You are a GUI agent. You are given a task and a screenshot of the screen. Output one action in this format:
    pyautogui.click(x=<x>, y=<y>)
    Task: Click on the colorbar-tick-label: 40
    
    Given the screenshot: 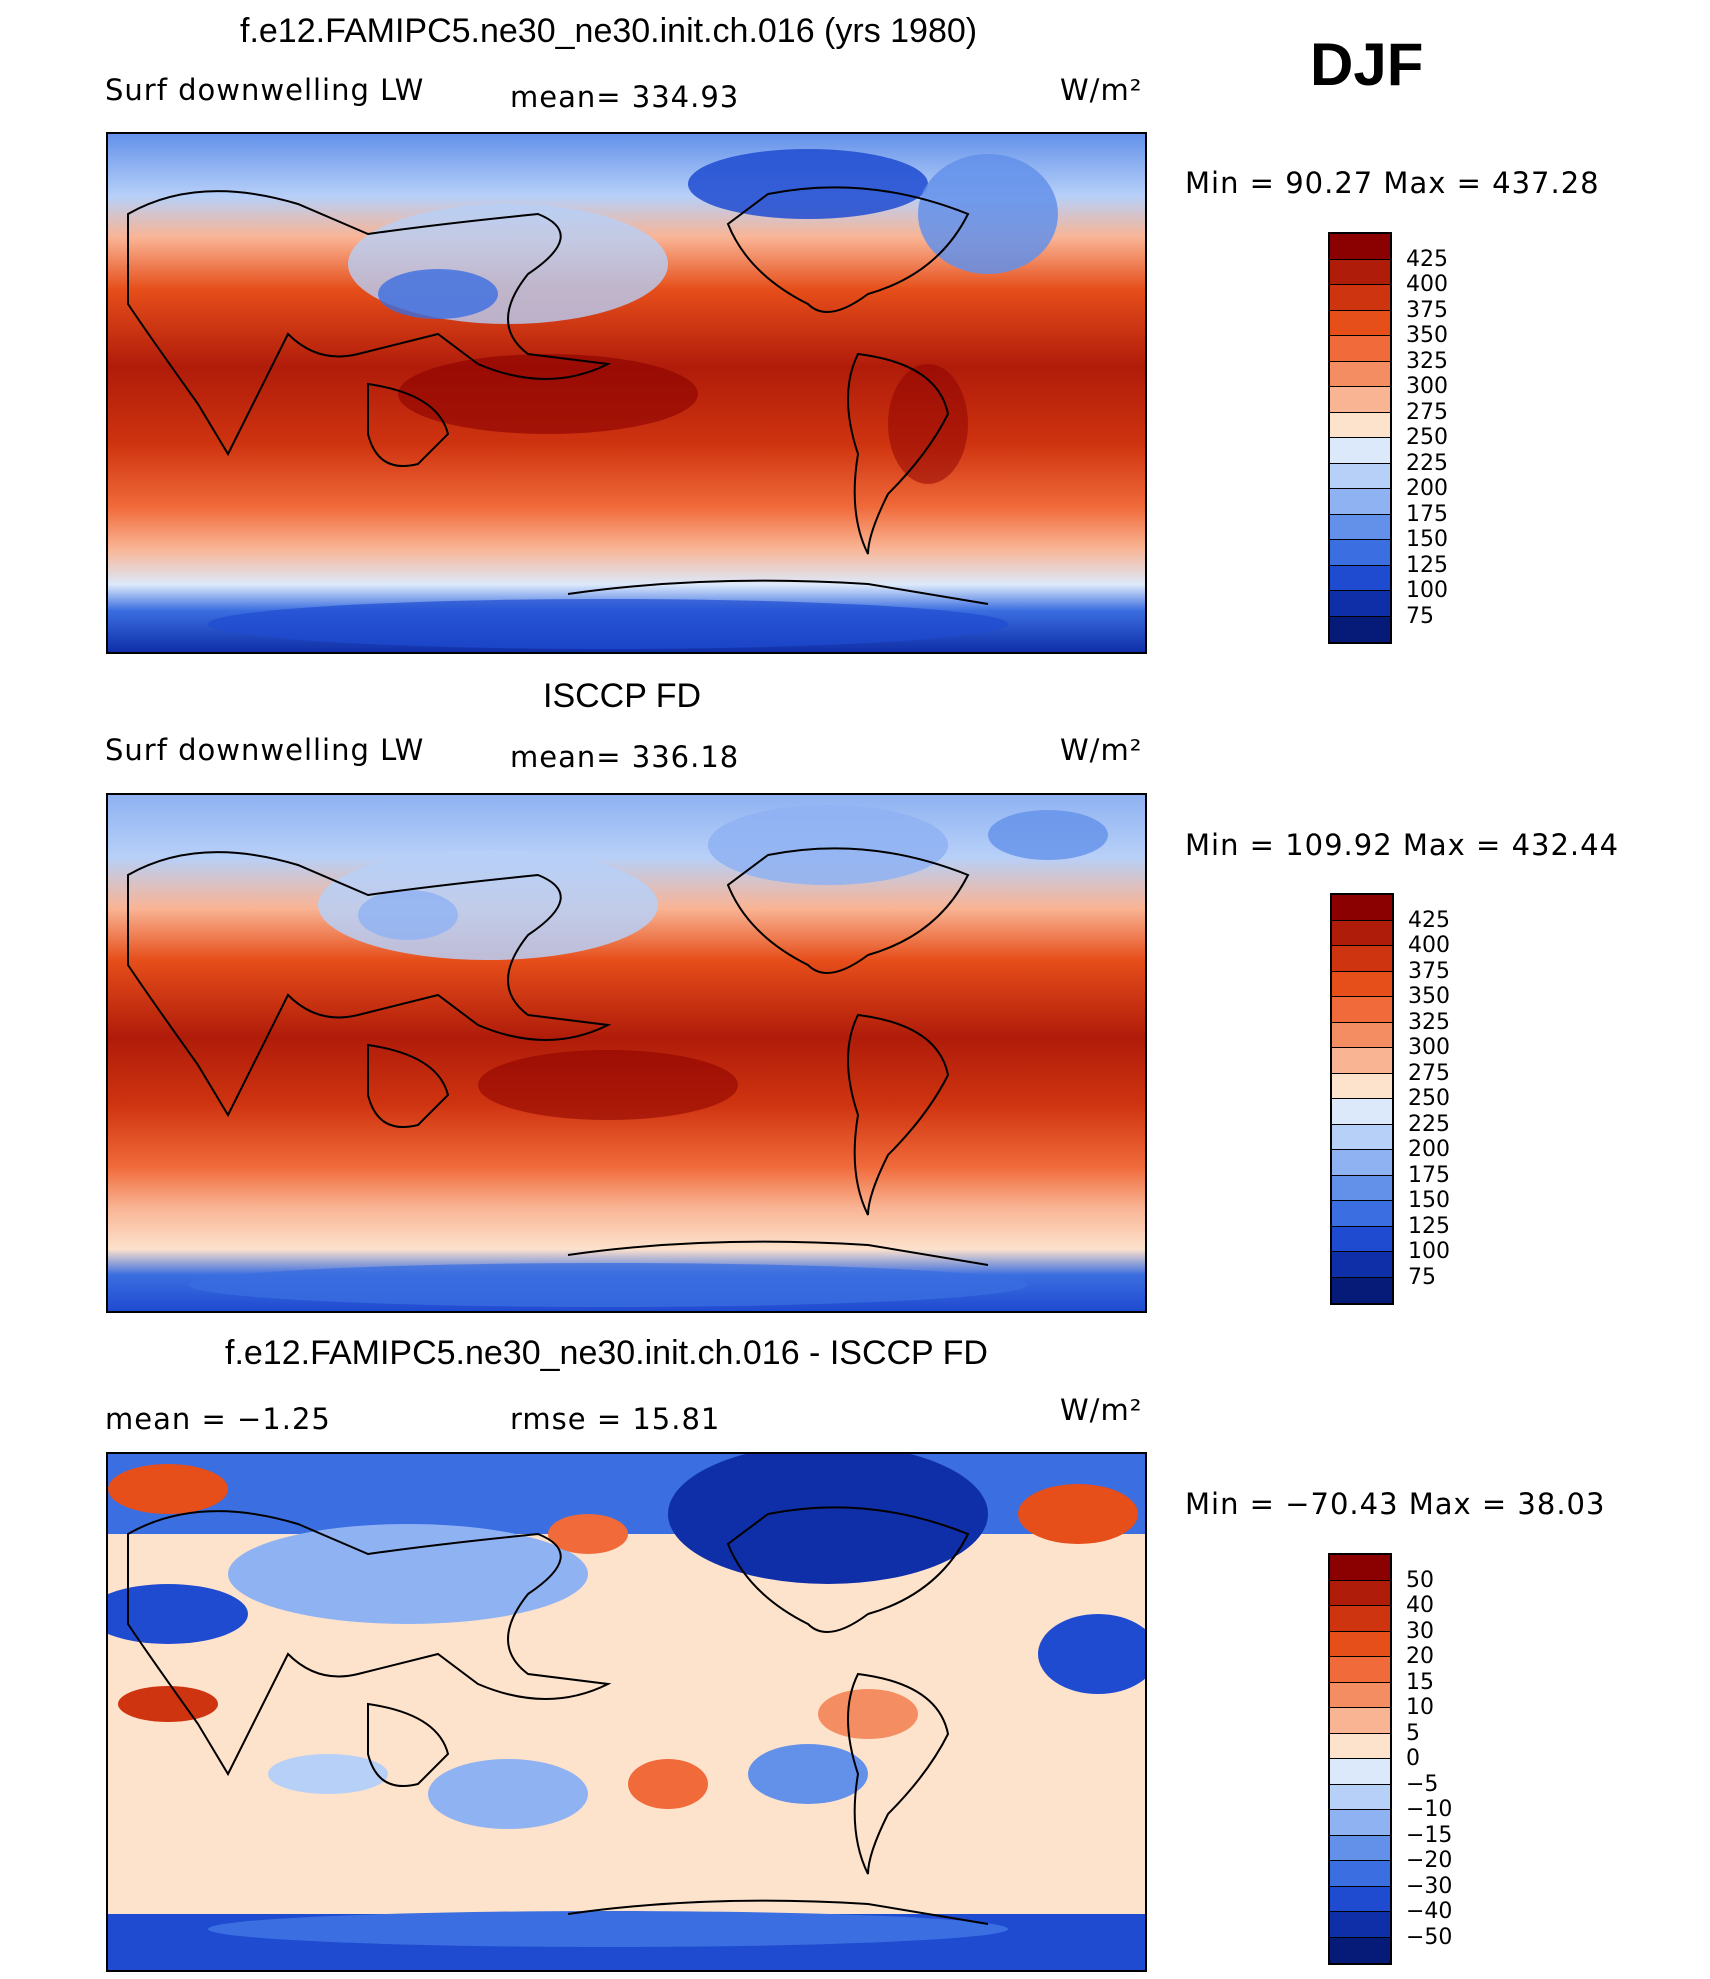 What is the action you would take?
    pyautogui.click(x=1420, y=1605)
    